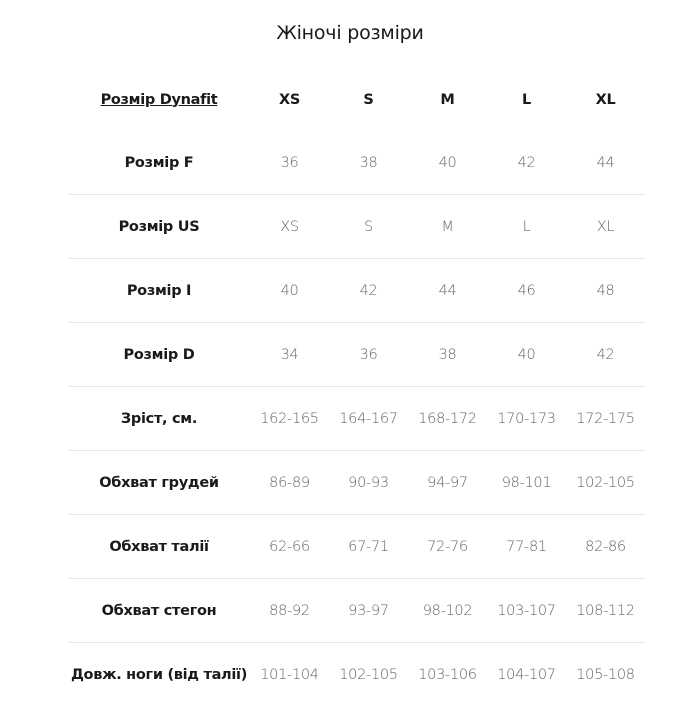  I want to click on table-cell: 48, so click(605, 291).